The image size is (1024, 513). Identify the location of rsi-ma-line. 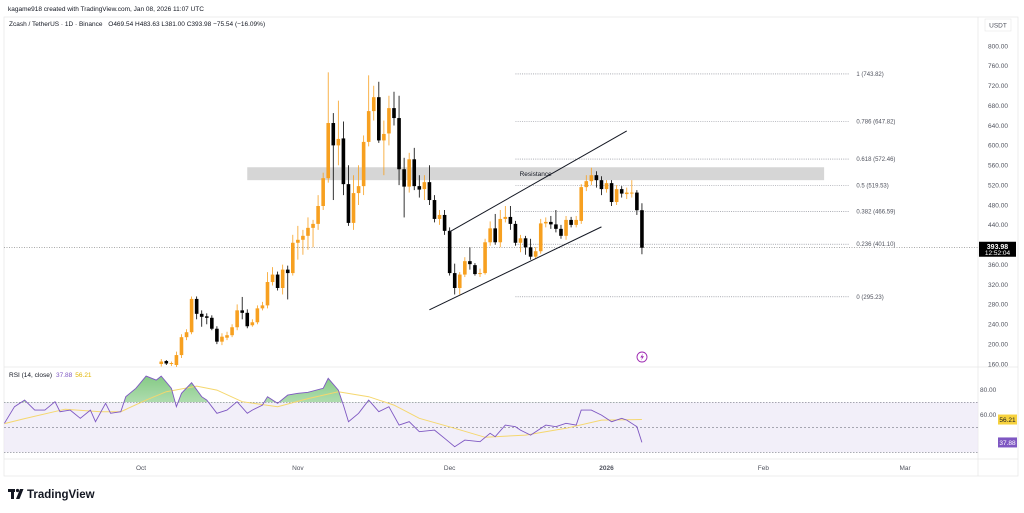
(323, 411).